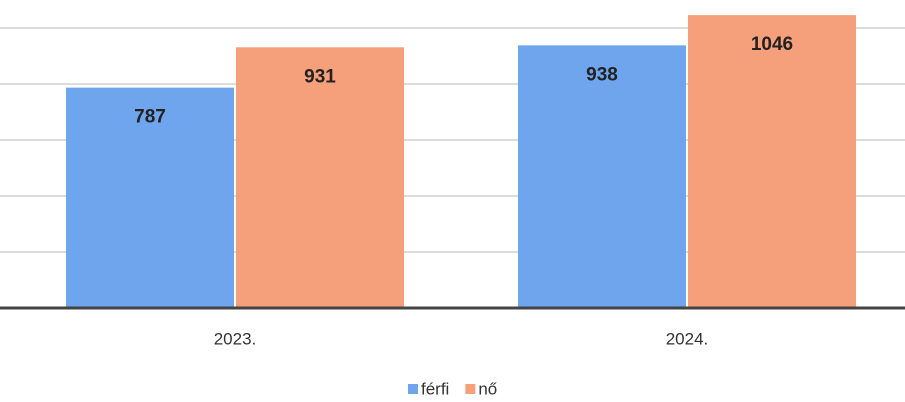 This screenshot has height=402, width=905. What do you see at coordinates (487, 388) in the screenshot?
I see `legend-label: nő` at bounding box center [487, 388].